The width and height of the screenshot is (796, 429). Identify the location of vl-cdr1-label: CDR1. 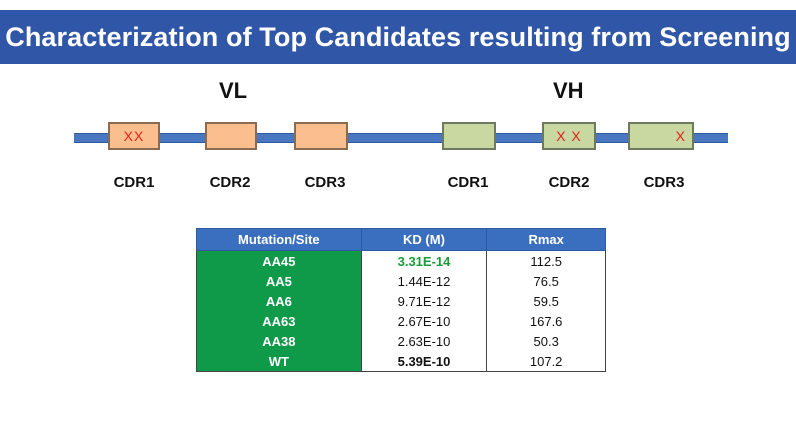
(134, 182).